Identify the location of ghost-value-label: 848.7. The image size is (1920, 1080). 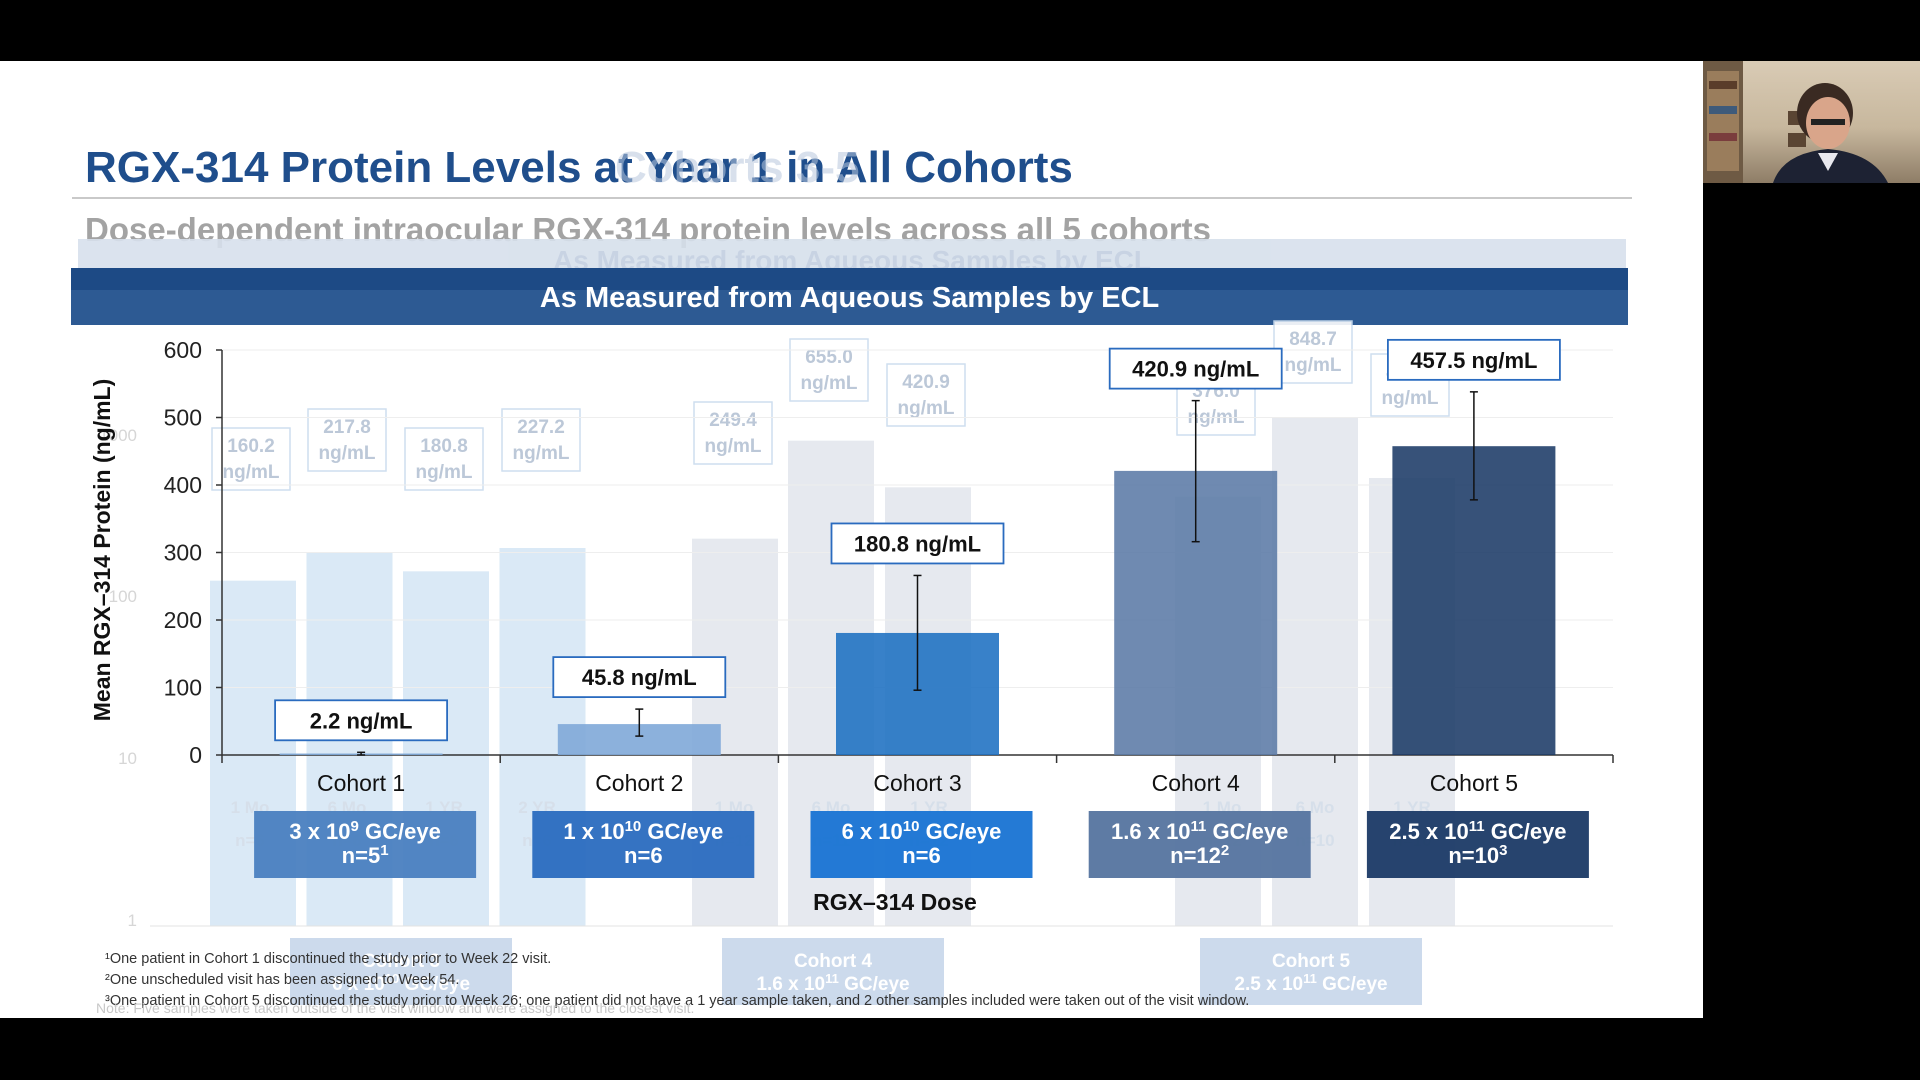
(1313, 339).